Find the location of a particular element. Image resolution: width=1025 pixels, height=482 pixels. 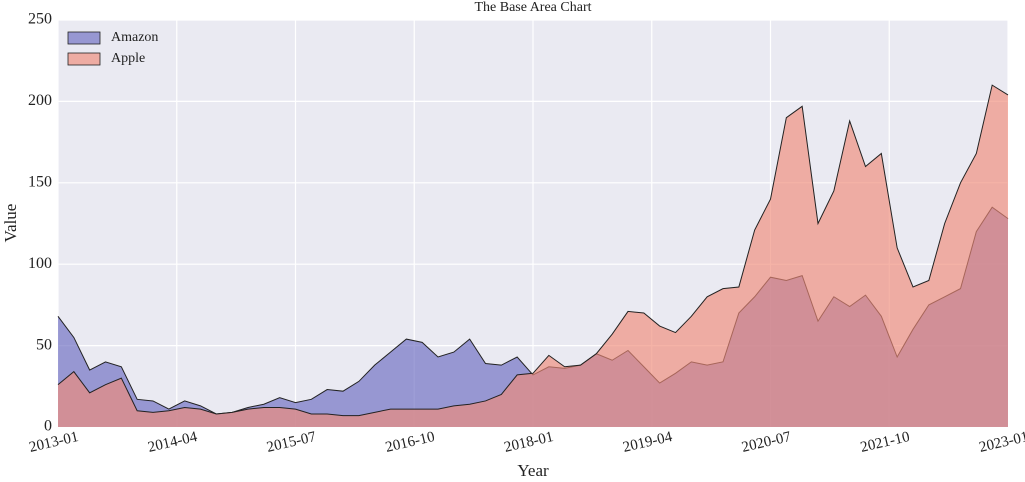

y-tick-label: 250 is located at coordinates (40, 19).